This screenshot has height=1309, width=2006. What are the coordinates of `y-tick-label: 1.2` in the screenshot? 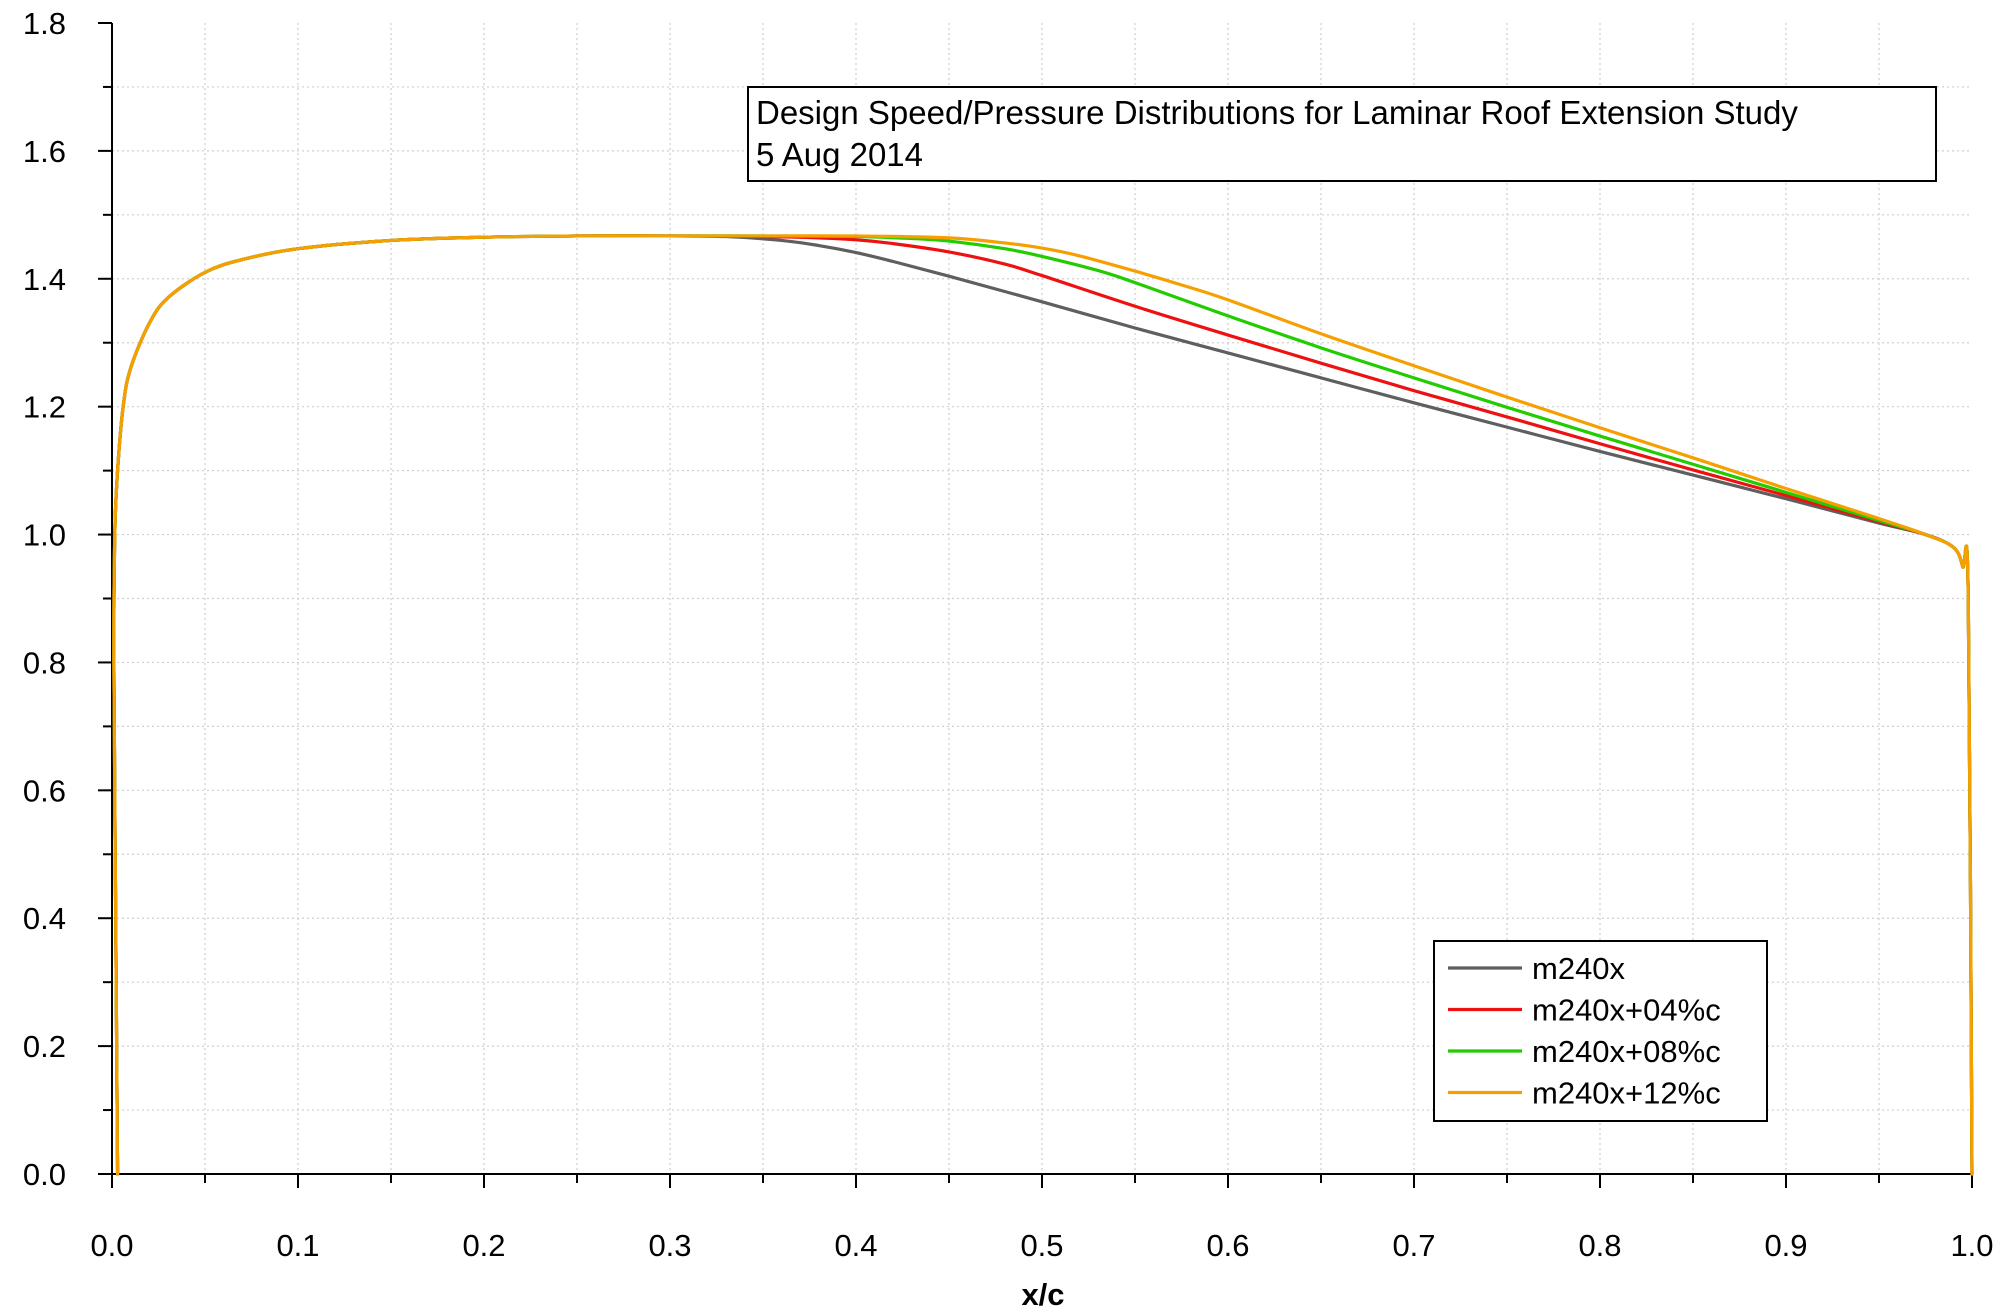 It's located at (44, 407).